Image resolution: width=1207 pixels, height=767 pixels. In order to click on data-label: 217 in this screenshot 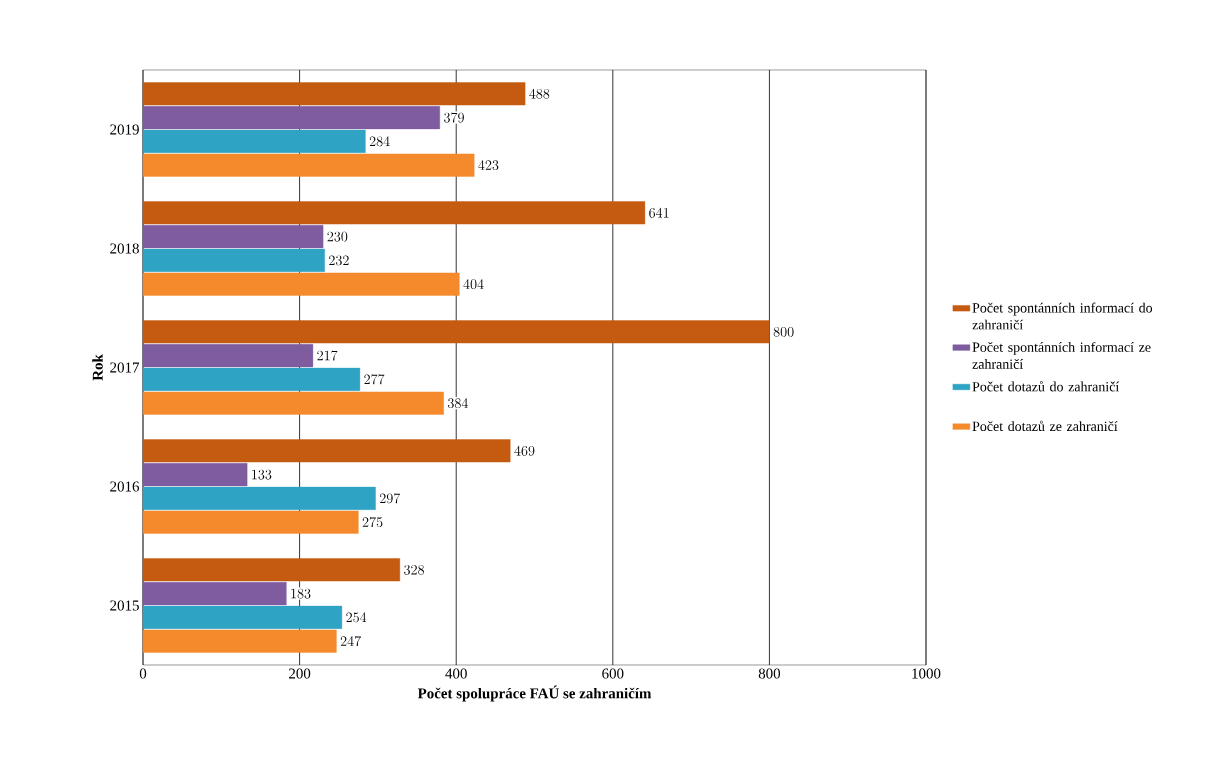, I will do `click(327, 355)`.